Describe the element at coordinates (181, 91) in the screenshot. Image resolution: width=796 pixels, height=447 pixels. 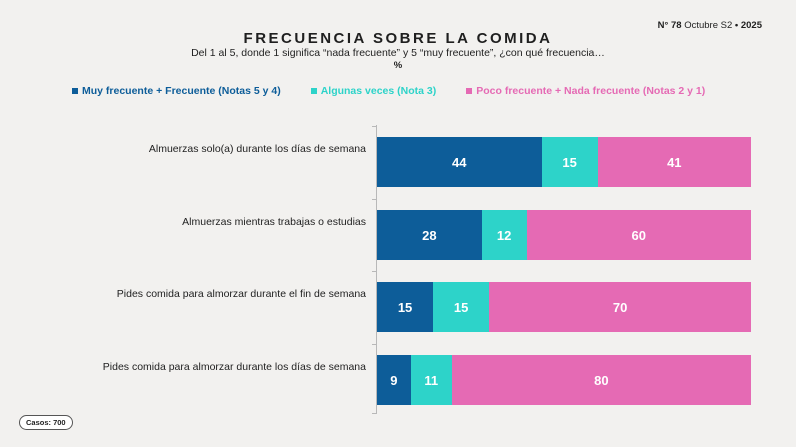
I see `legend-label-1: Muy frecuente + Frecuente (Notas 5 y 4)` at that location.